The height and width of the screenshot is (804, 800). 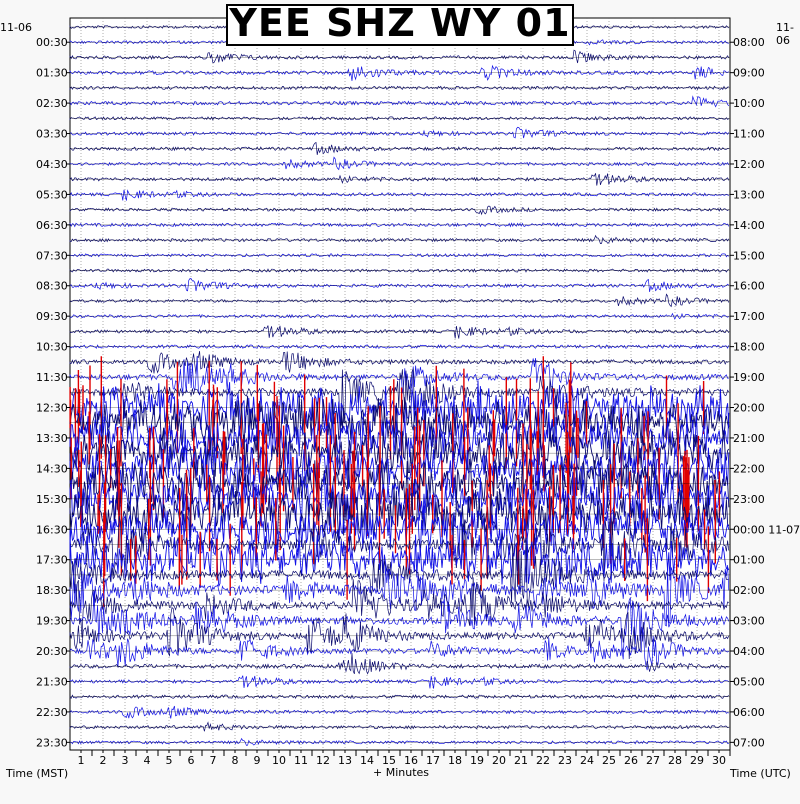 I want to click on left-time-label: 19:30, so click(x=52, y=621).